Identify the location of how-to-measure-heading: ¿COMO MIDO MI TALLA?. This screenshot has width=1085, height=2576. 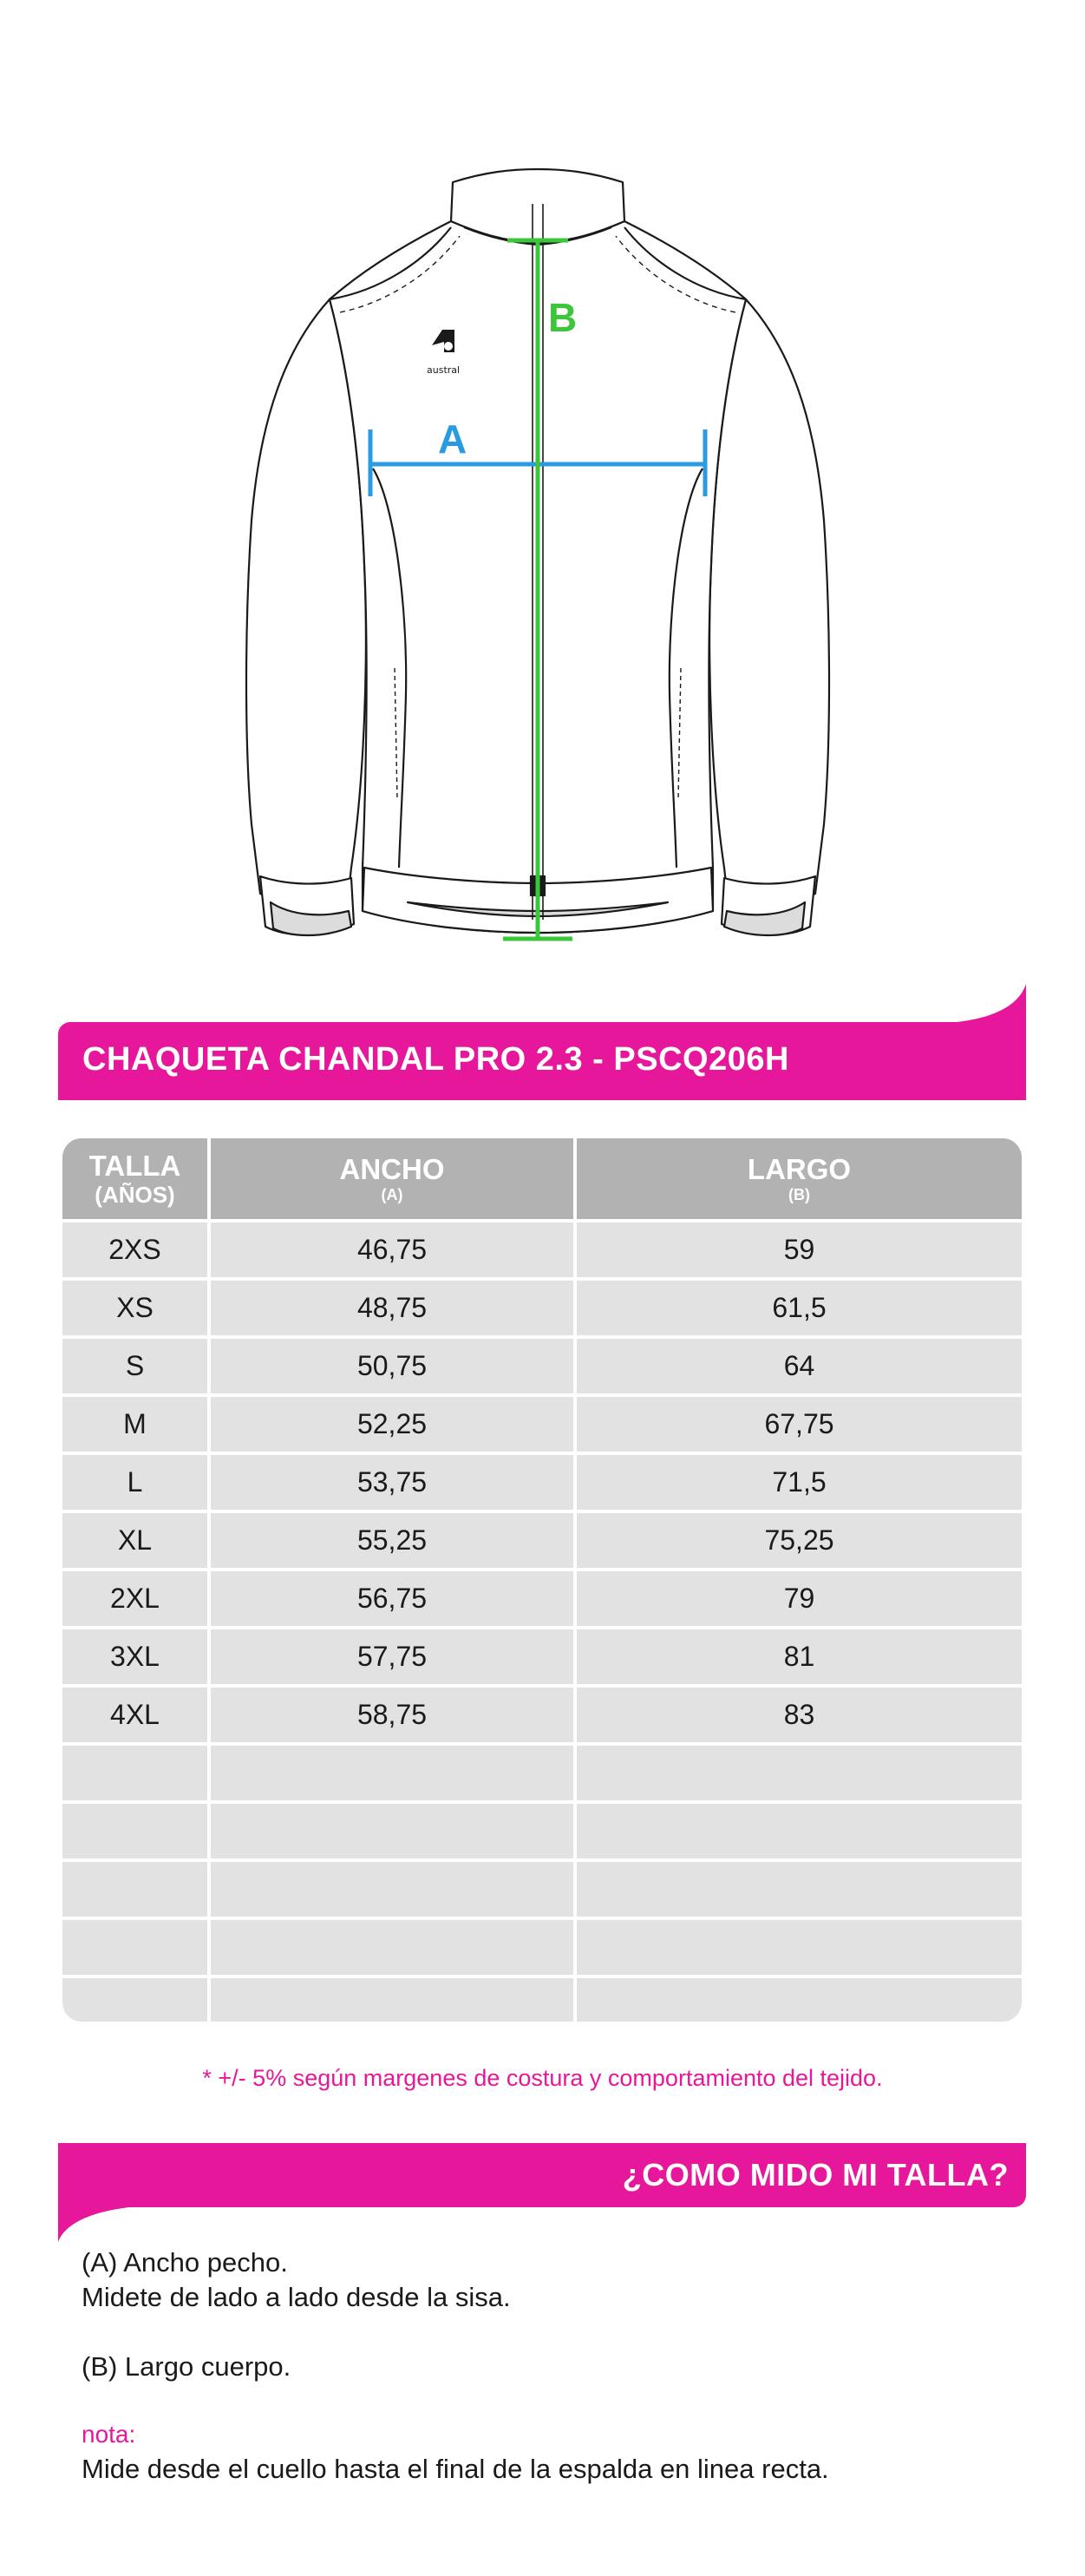
(815, 2175).